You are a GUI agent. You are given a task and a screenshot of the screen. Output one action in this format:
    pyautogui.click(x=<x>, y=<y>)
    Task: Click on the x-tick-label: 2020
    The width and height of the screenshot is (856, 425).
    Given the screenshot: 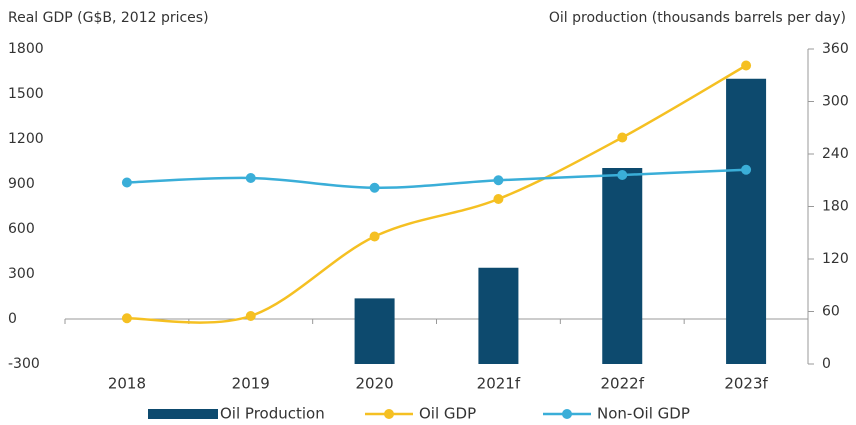 What is the action you would take?
    pyautogui.click(x=374, y=384)
    